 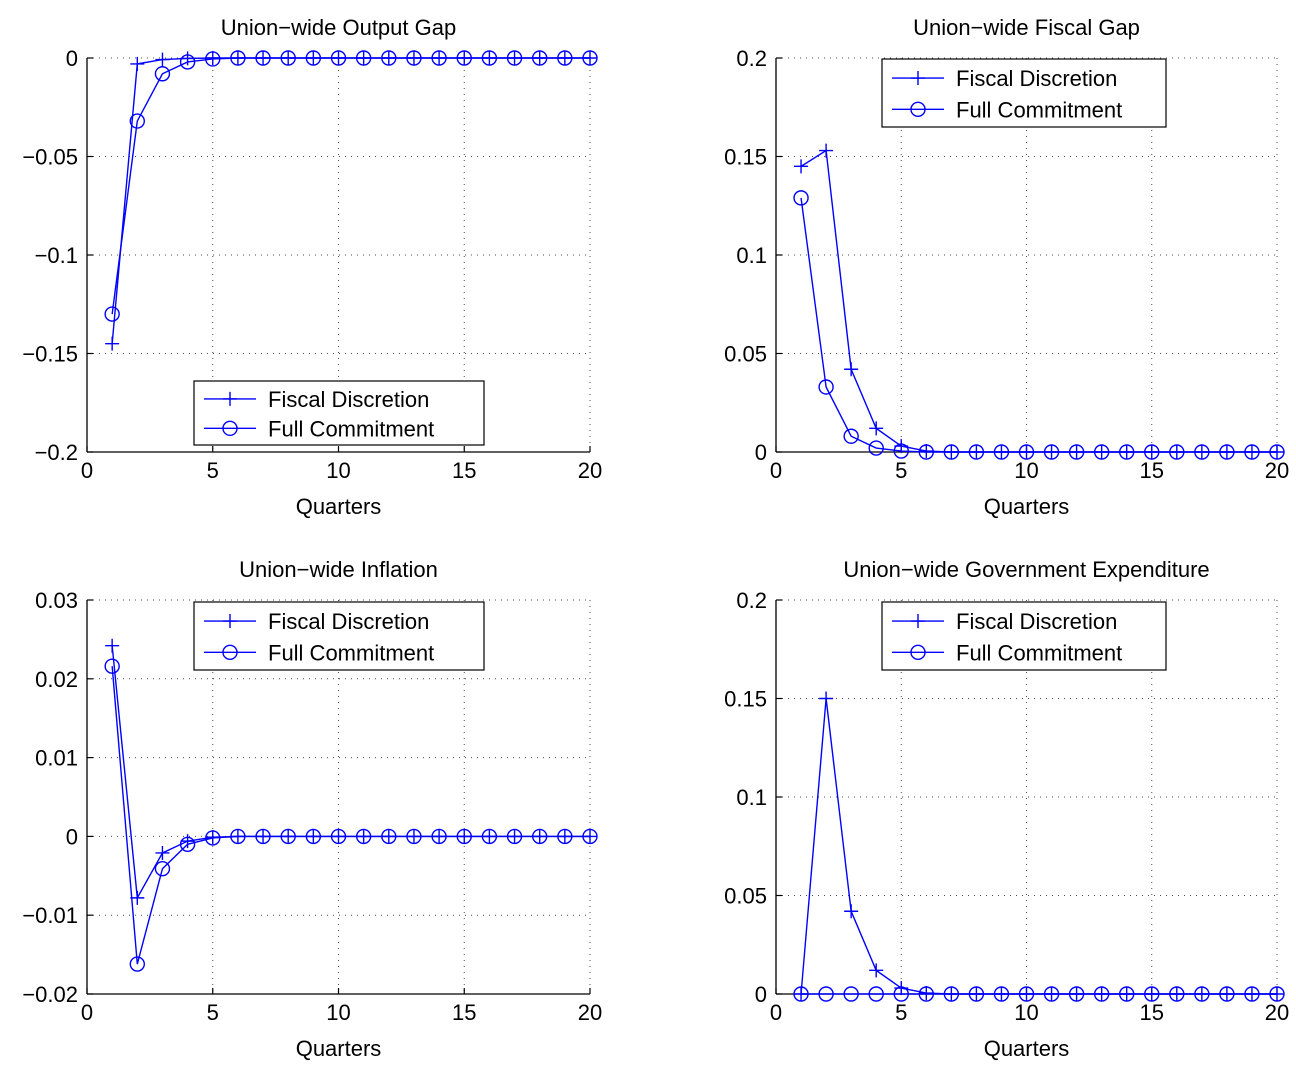 What do you see at coordinates (56, 452) in the screenshot?
I see `y-tick-label: −0.2` at bounding box center [56, 452].